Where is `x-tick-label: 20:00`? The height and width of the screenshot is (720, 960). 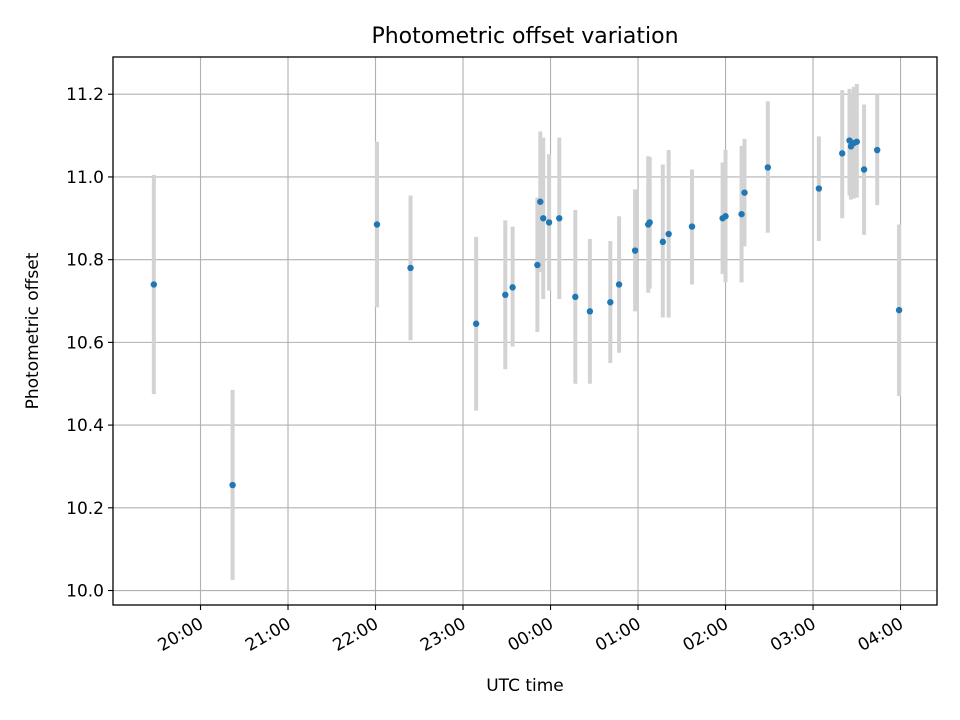
x-tick-label: 20:00 is located at coordinates (181, 635).